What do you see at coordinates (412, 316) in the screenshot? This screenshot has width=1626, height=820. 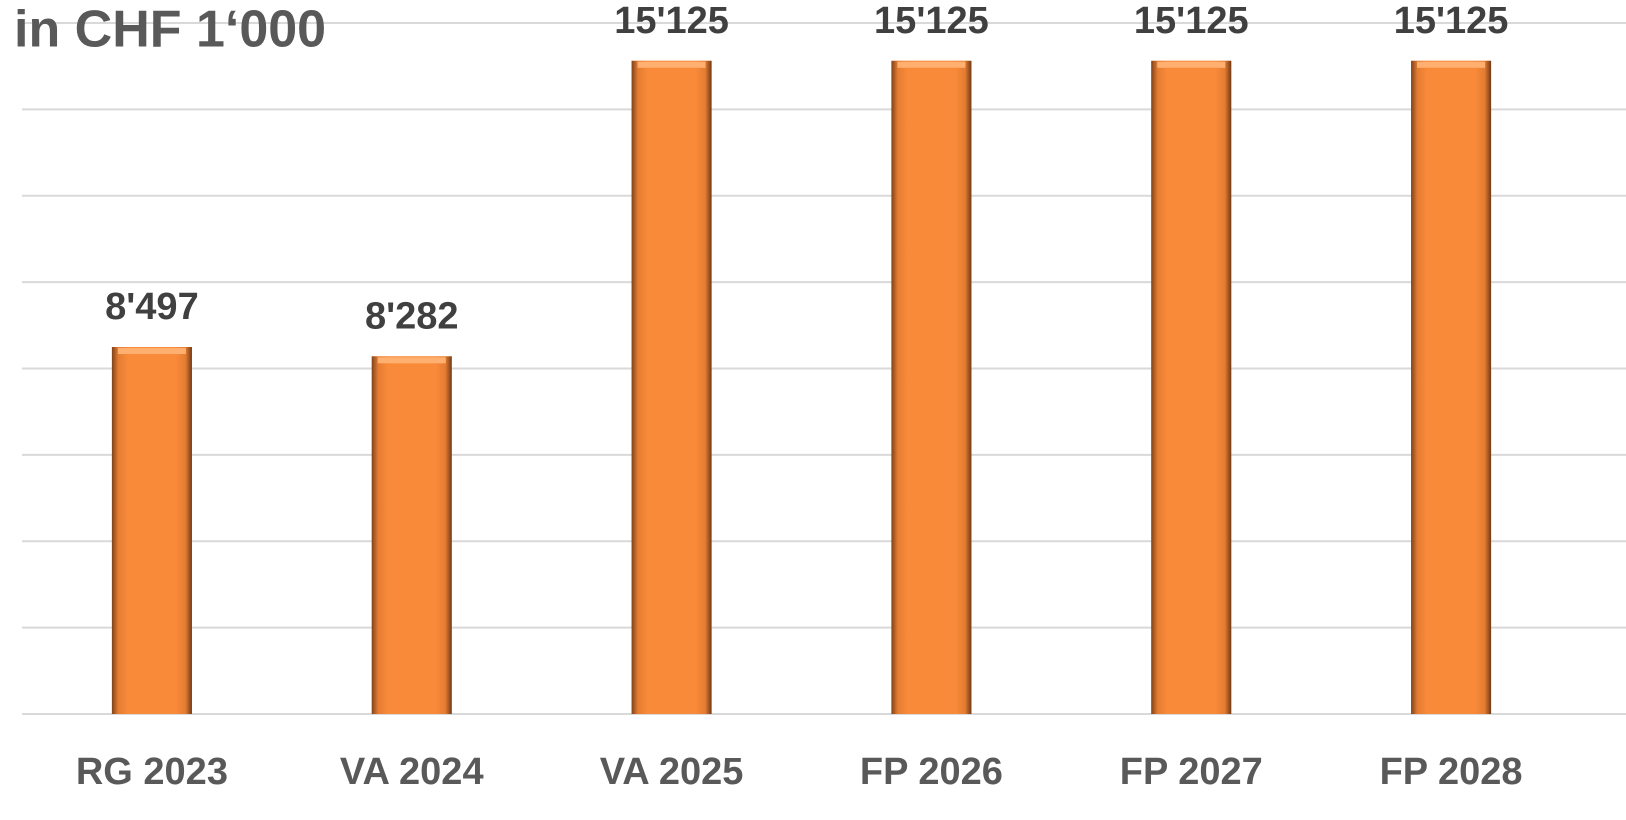 I see `value-label: 8'282` at bounding box center [412, 316].